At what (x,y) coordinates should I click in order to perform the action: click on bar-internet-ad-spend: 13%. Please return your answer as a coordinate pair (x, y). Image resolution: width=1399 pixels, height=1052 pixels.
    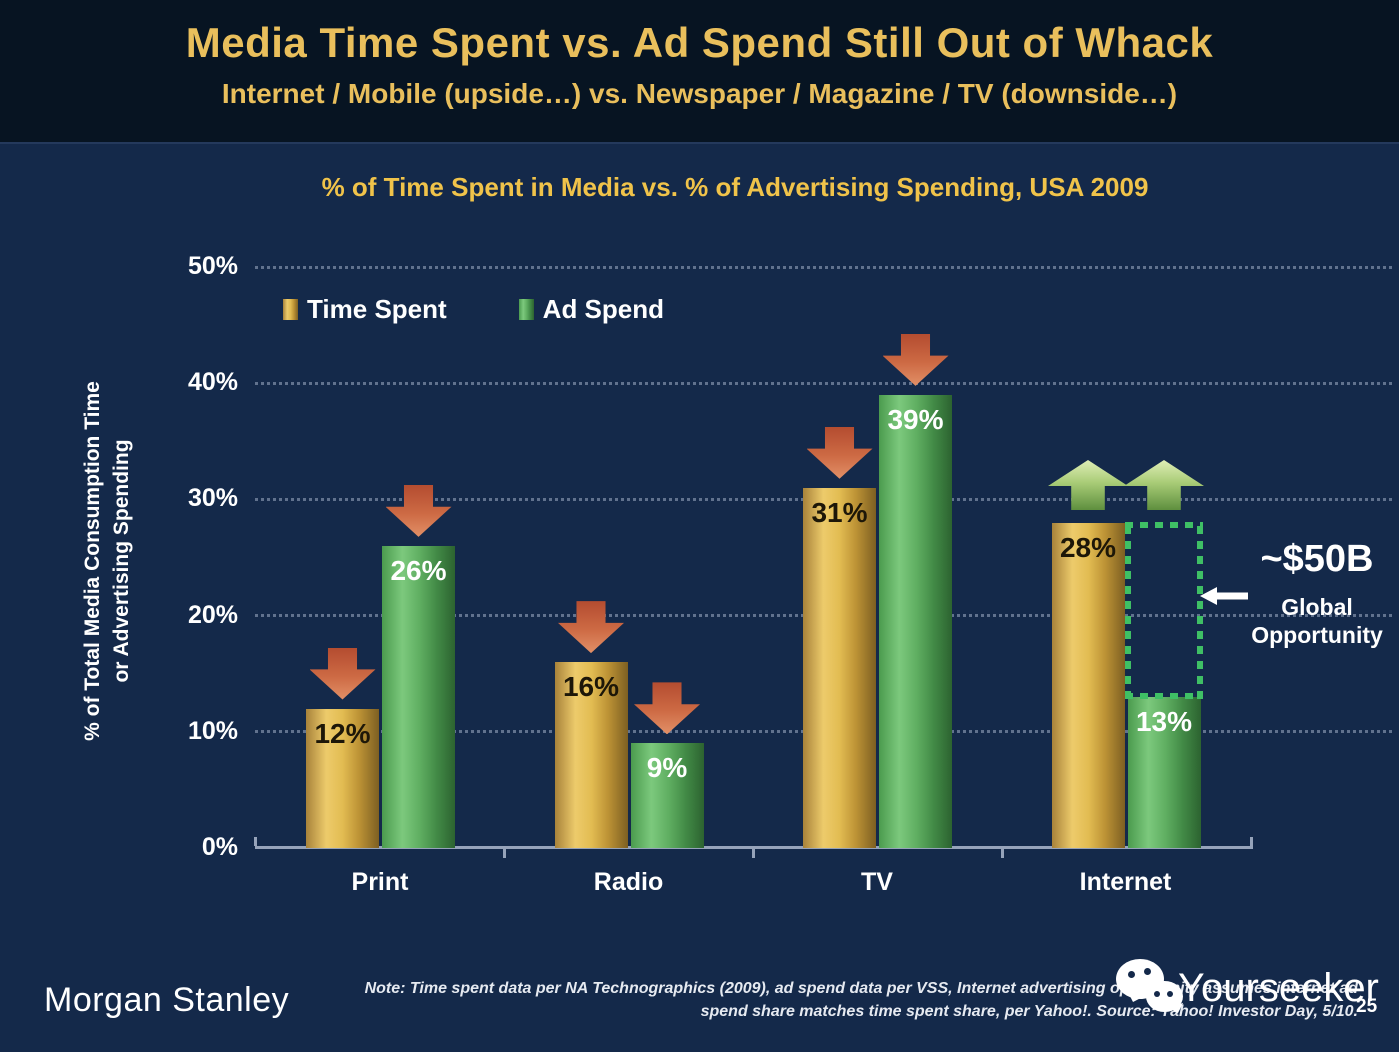
    Looking at the image, I should click on (1164, 772).